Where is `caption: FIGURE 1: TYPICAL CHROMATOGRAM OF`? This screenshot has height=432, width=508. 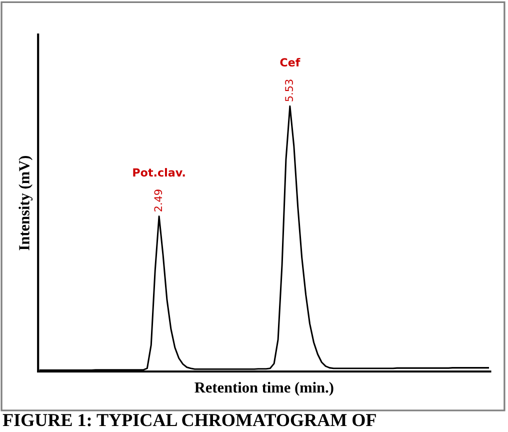 caption: FIGURE 1: TYPICAL CHROMATOGRAM OF is located at coordinates (189, 420).